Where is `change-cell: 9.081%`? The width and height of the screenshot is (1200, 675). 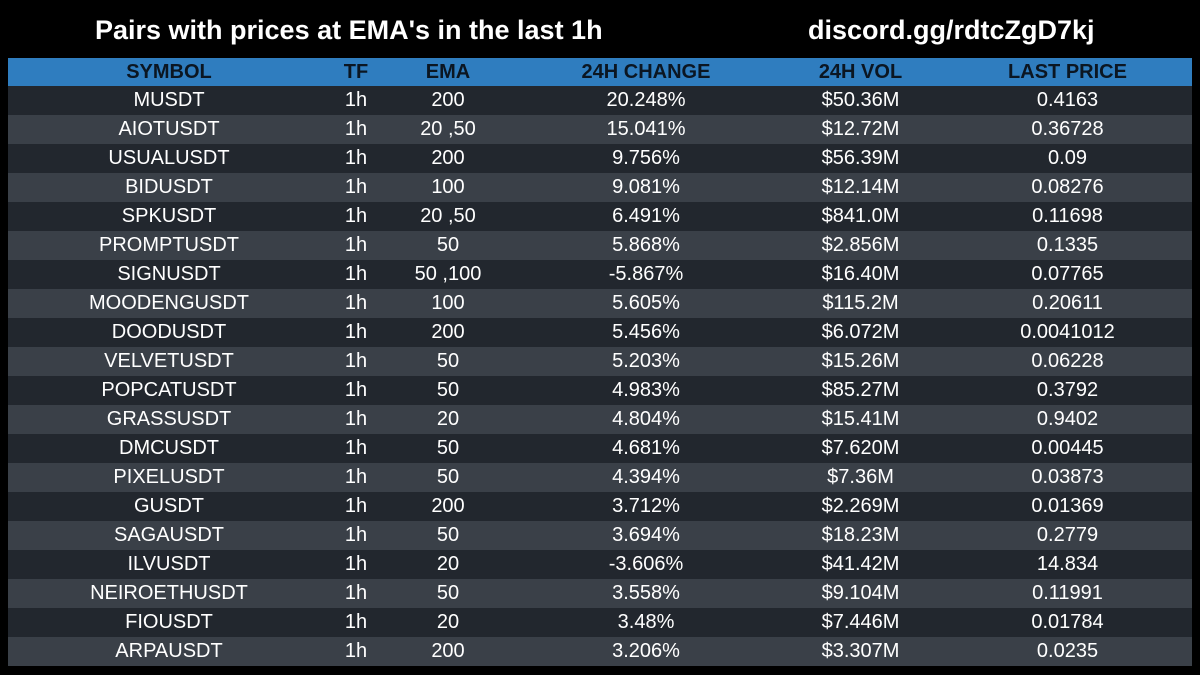
change-cell: 9.081% is located at coordinates (646, 187).